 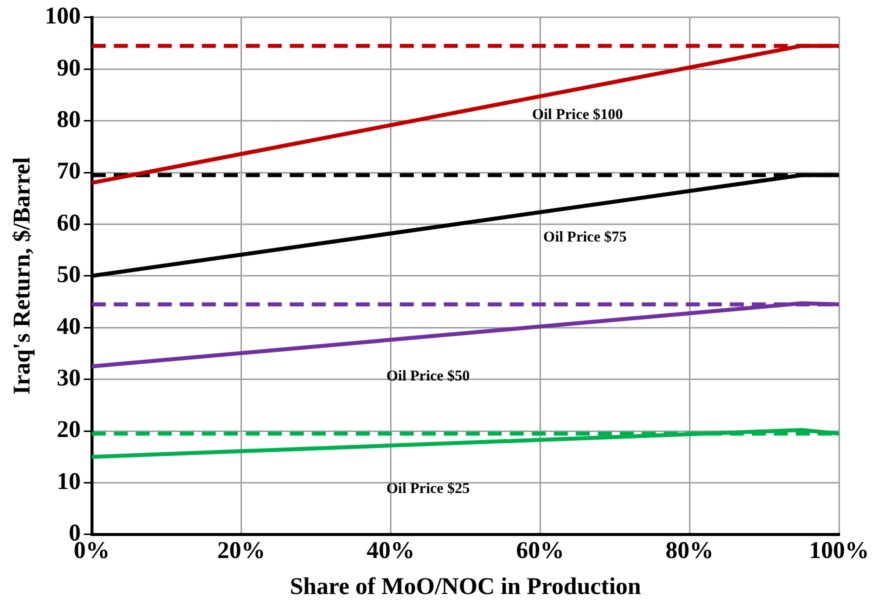 What do you see at coordinates (68, 430) in the screenshot?
I see `y-tick-label: 20` at bounding box center [68, 430].